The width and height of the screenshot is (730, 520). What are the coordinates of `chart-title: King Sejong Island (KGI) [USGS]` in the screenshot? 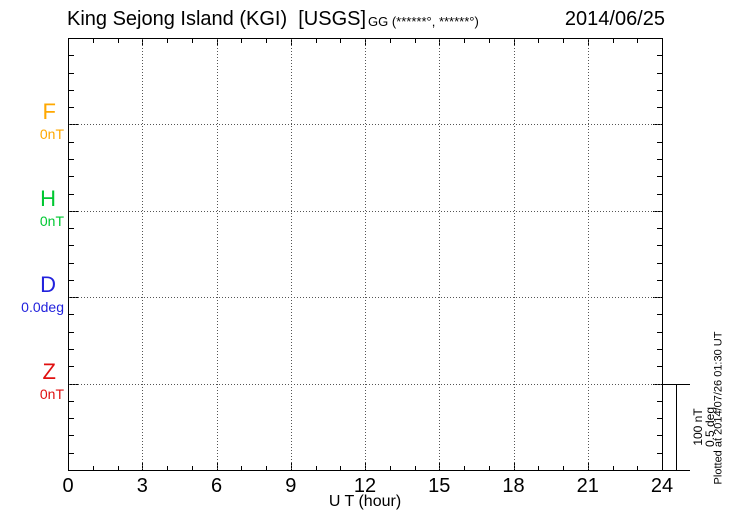 It's located at (217, 19).